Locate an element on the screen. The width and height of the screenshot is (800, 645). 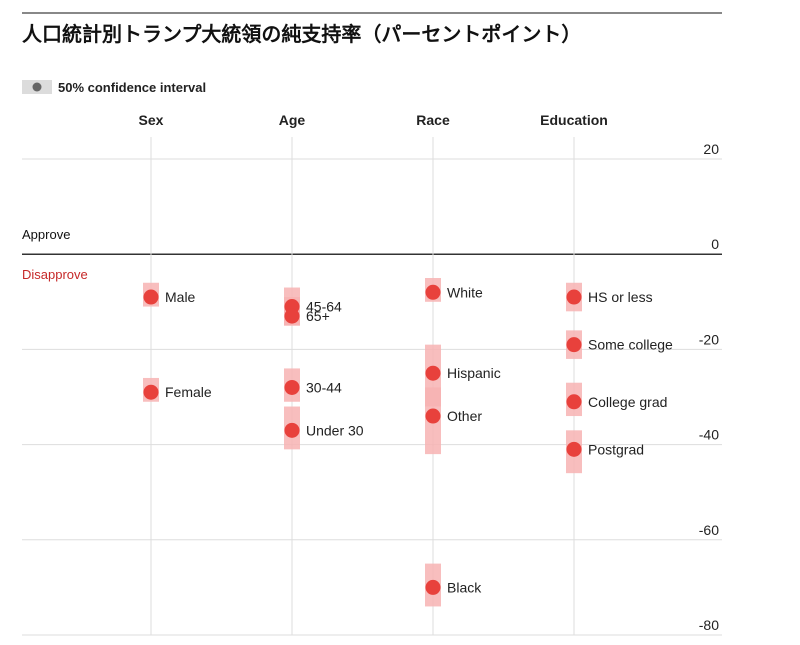
point-label: 45-64 is located at coordinates (324, 307).